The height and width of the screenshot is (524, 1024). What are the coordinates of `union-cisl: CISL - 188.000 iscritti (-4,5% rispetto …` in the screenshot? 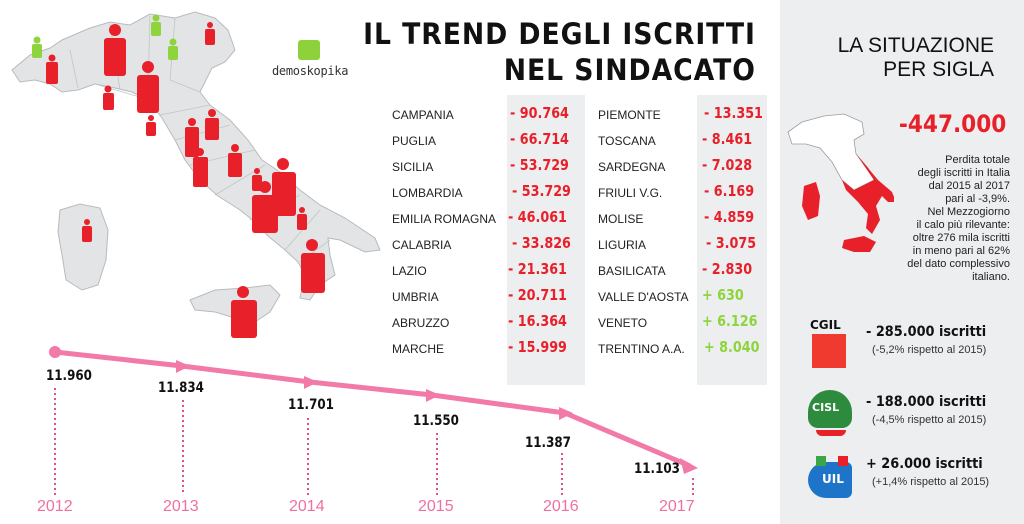 It's located at (911, 416).